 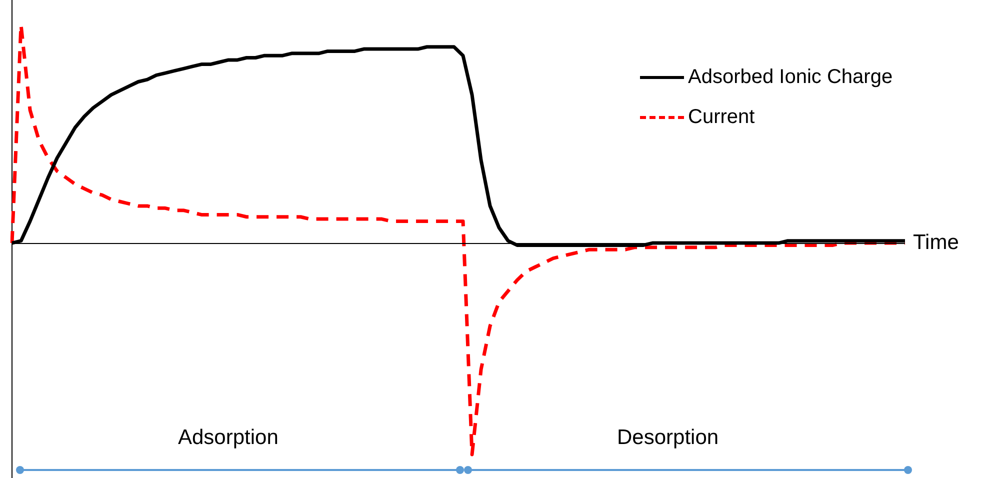 I want to click on x-axis-title: Time, so click(x=936, y=242).